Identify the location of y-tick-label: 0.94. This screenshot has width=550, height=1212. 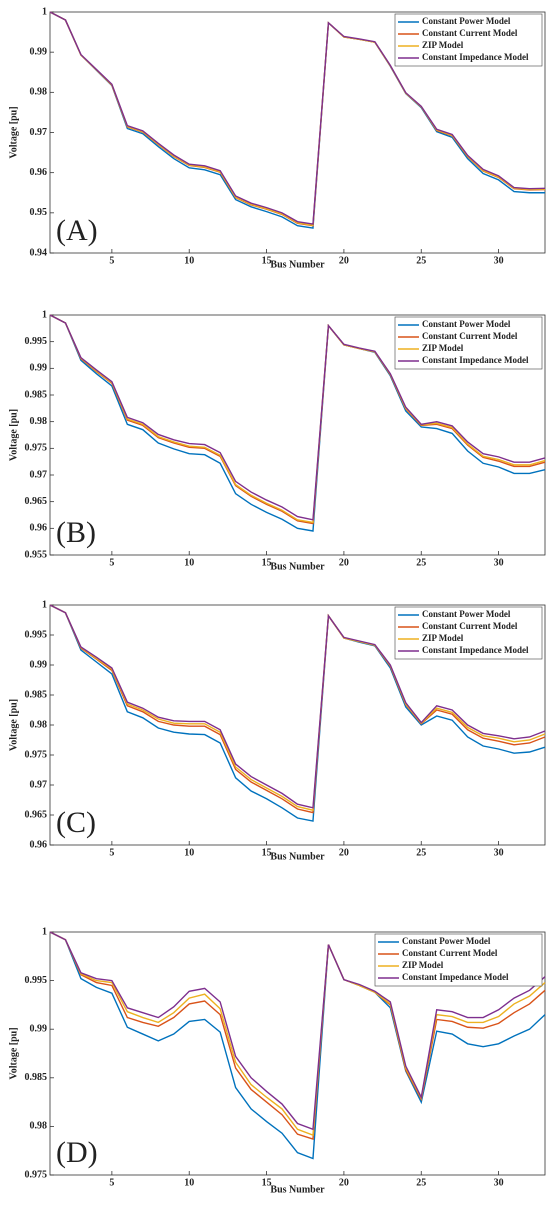
(39, 252).